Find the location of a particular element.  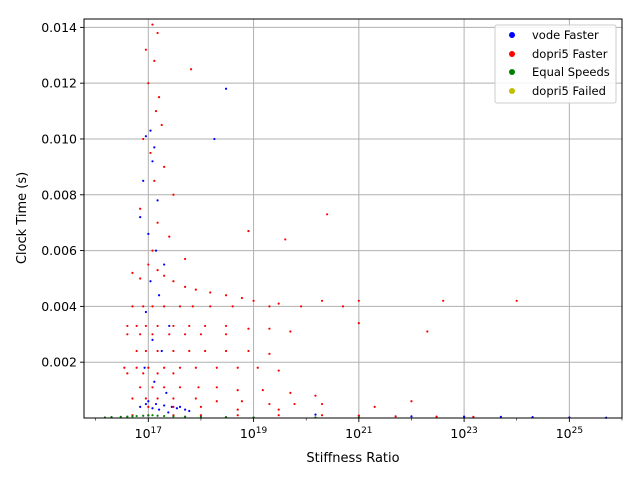

legend-label-vode-faster: vode Faster is located at coordinates (565, 35).